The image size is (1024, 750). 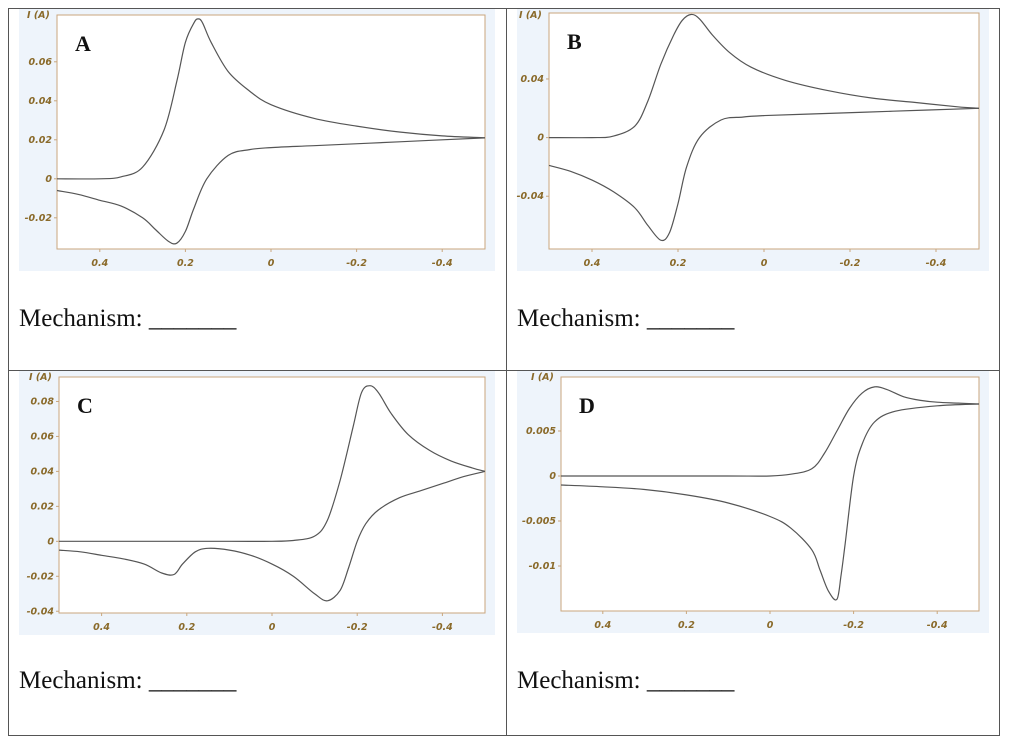 I want to click on mechanism-b: Mechanism: _______, so click(x=625, y=319).